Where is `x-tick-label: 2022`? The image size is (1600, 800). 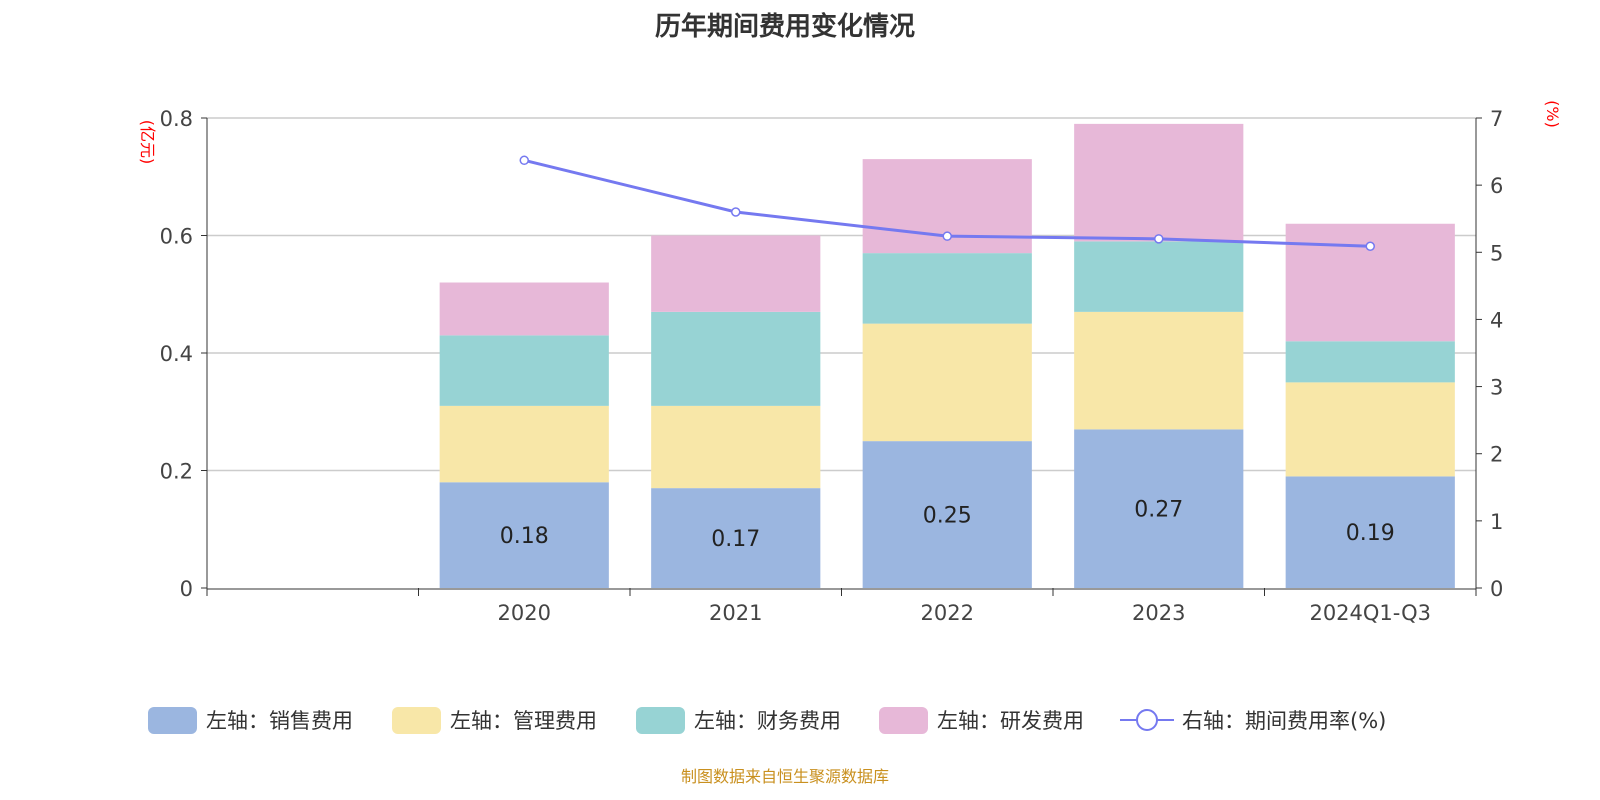
x-tick-label: 2022 is located at coordinates (947, 613).